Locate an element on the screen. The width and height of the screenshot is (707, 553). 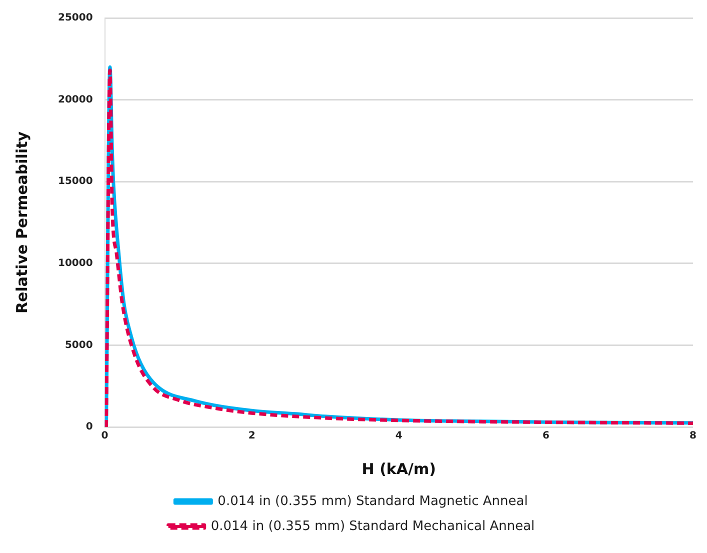
y-tick-label: 10000 is located at coordinates (75, 263).